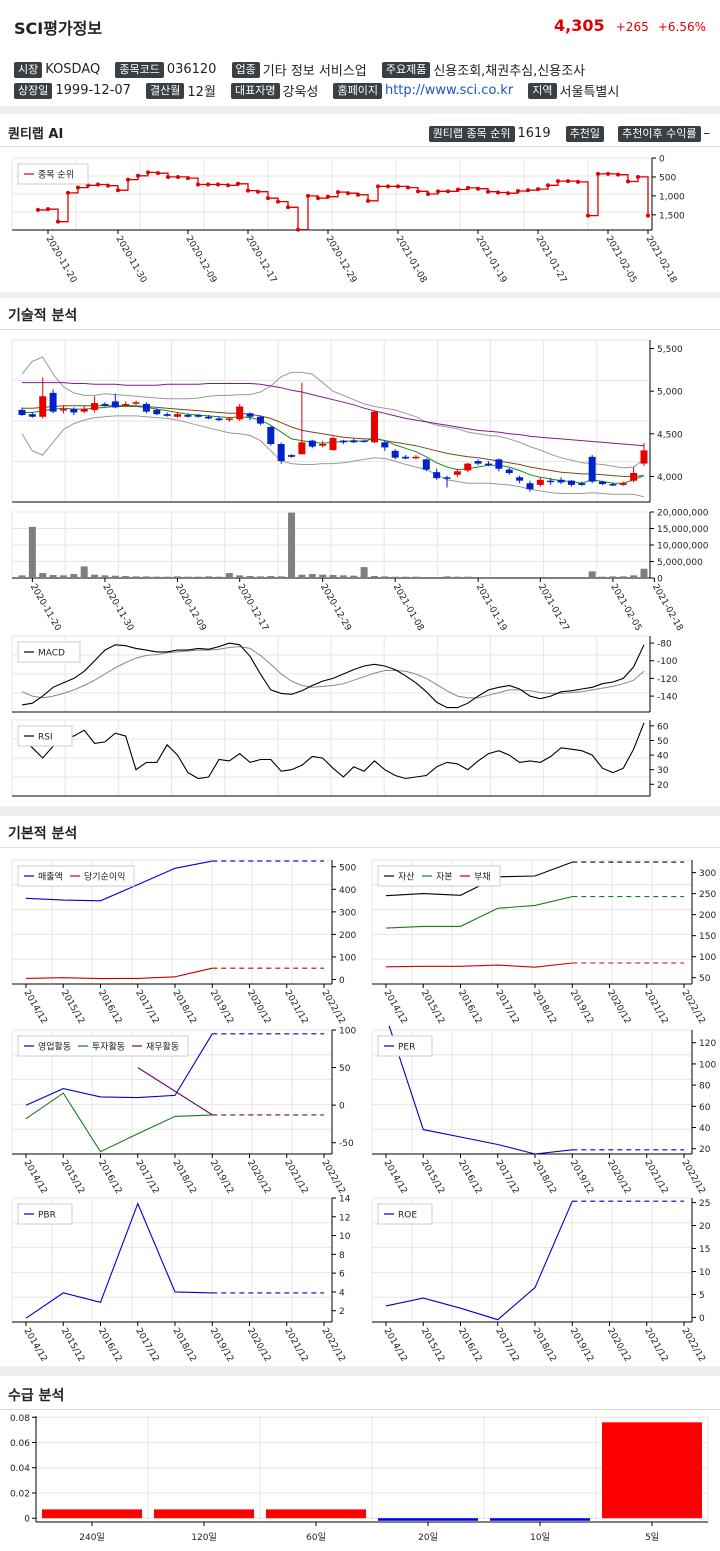 Image resolution: width=720 pixels, height=1551 pixels. Describe the element at coordinates (56, 175) in the screenshot. I see `legend-label: 종목 순위` at that location.